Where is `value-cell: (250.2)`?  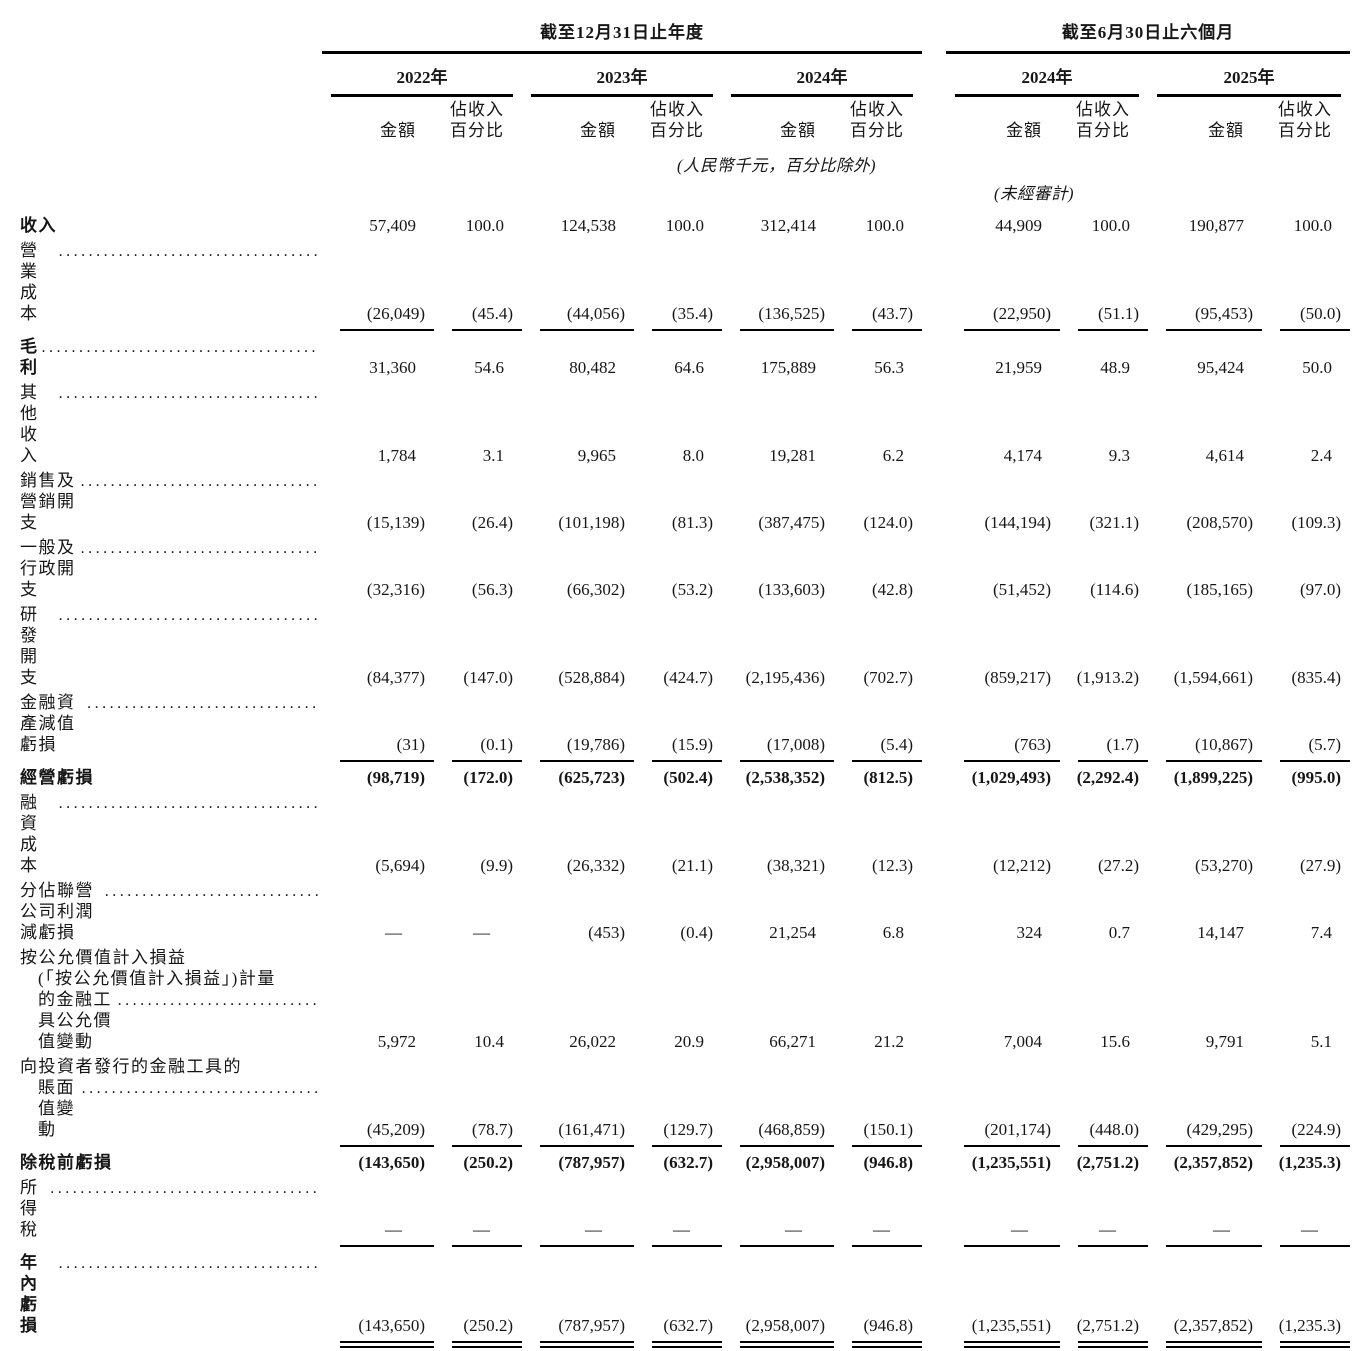
value-cell: (250.2) is located at coordinates (478, 1294).